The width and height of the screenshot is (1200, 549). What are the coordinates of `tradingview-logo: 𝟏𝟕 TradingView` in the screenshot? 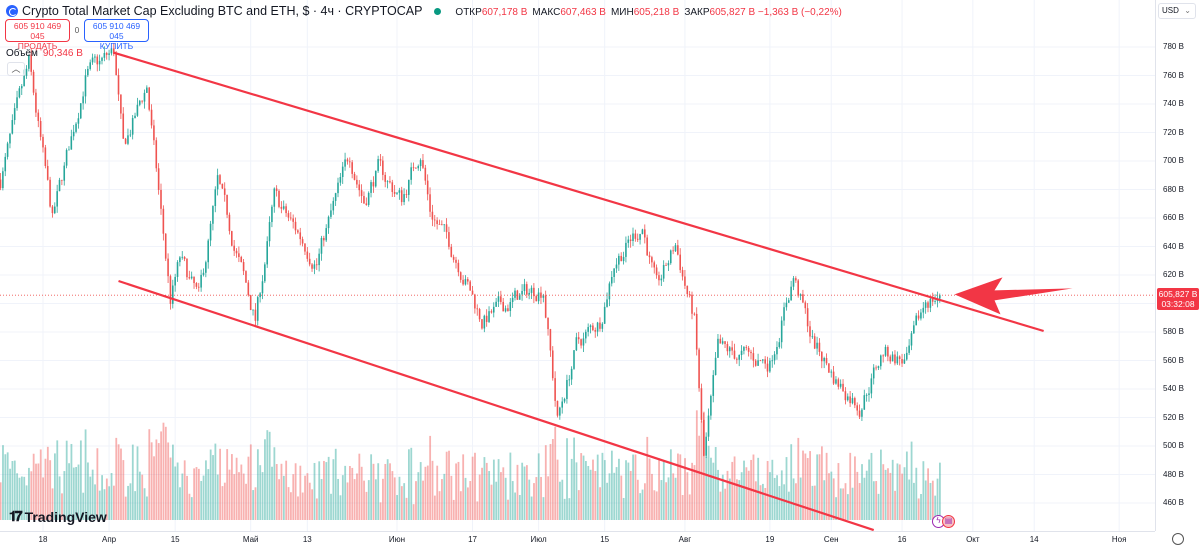 It's located at (58, 516).